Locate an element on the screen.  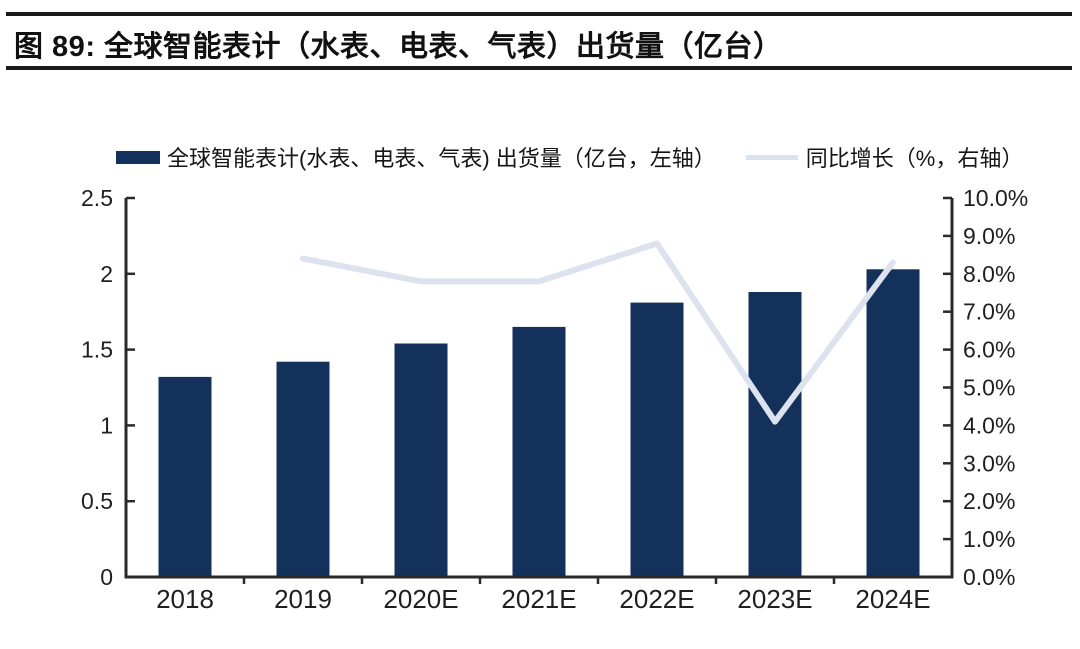
right-axis-label: 7.0% is located at coordinates (989, 312).